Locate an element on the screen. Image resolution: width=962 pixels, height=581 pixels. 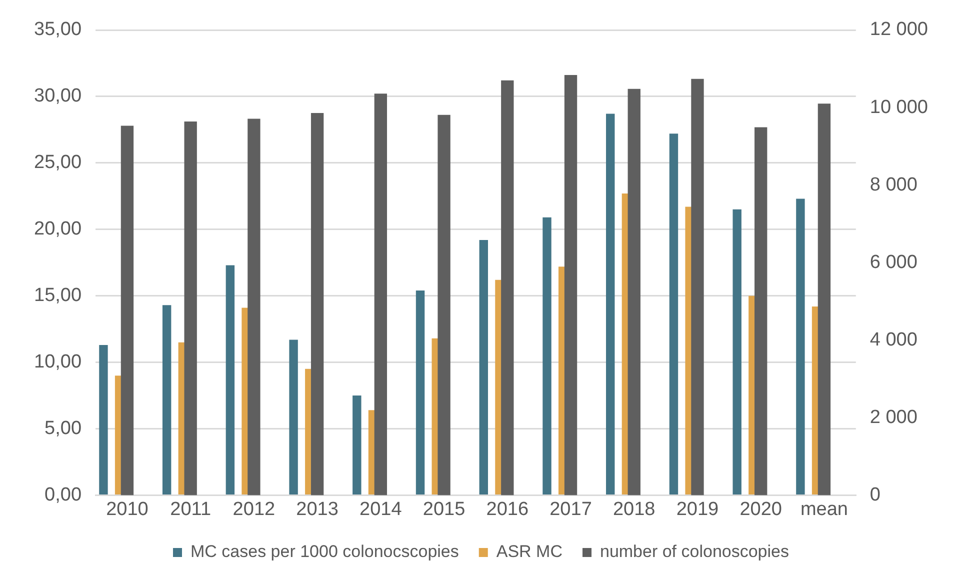
y2-tick-label: 4 000 is located at coordinates (894, 339).